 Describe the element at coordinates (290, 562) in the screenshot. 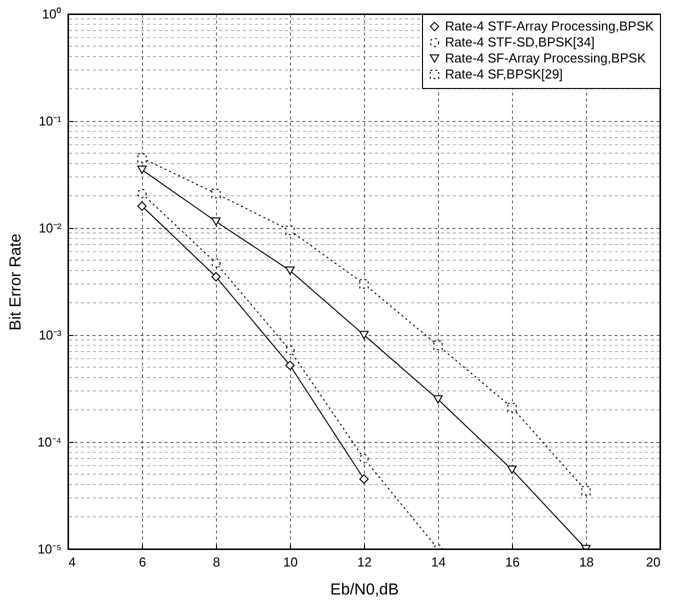

I see `x-tick-label: 10` at that location.